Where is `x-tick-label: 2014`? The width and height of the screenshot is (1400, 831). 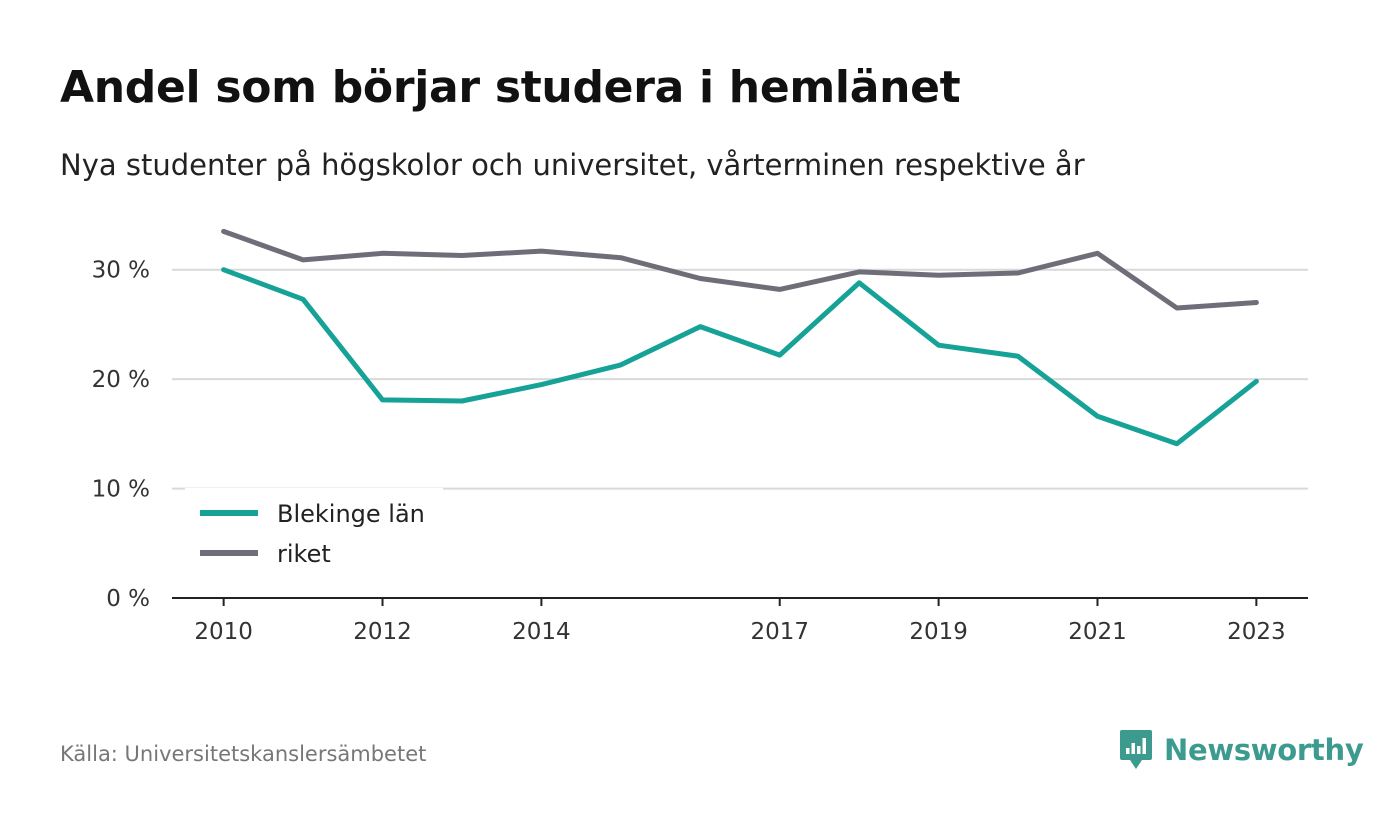 x-tick-label: 2014 is located at coordinates (541, 632).